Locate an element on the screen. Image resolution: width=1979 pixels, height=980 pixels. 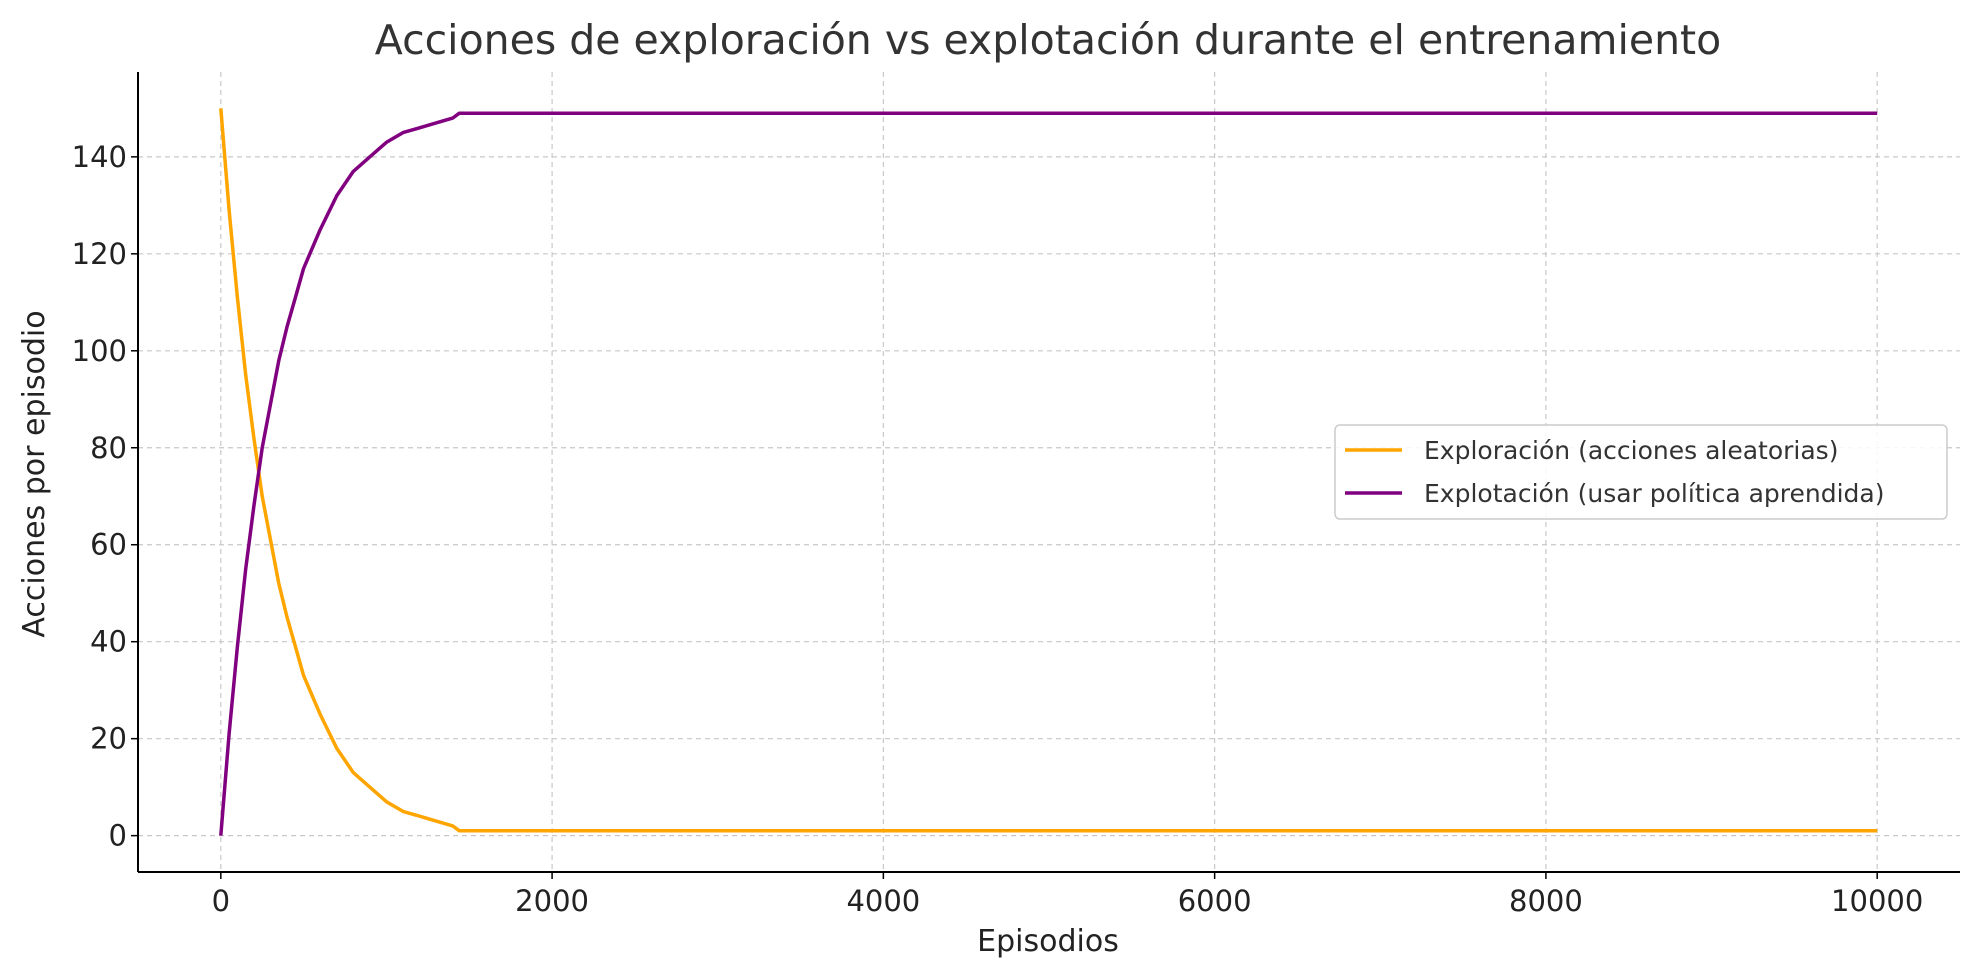
y-tick-label-140: 140 is located at coordinates (99, 157).